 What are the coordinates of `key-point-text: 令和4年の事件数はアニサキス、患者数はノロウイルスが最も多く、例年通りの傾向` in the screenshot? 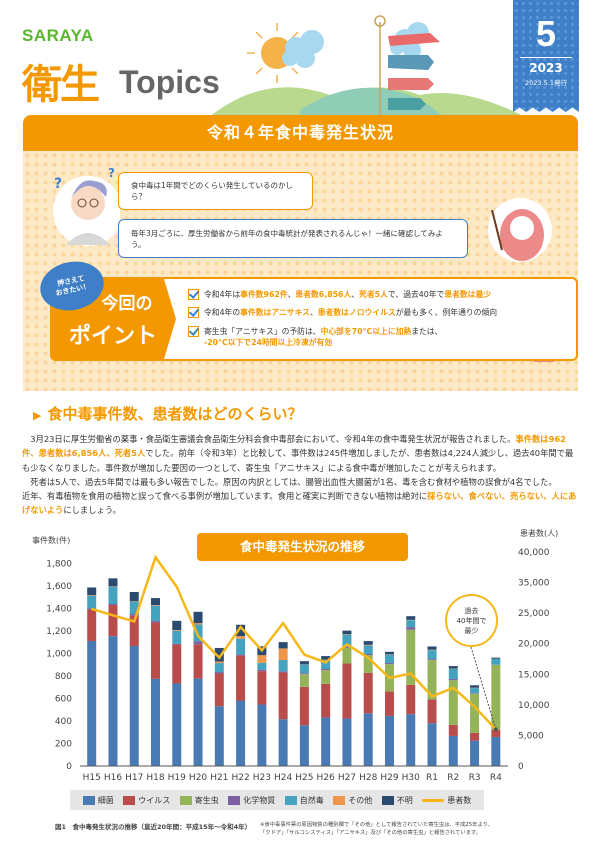 It's located at (350, 312).